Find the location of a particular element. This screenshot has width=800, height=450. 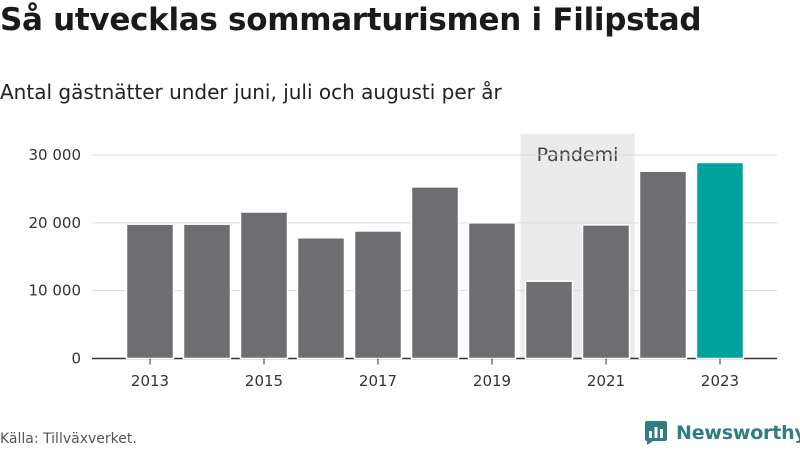

x-tick-label: 2023 is located at coordinates (720, 381).